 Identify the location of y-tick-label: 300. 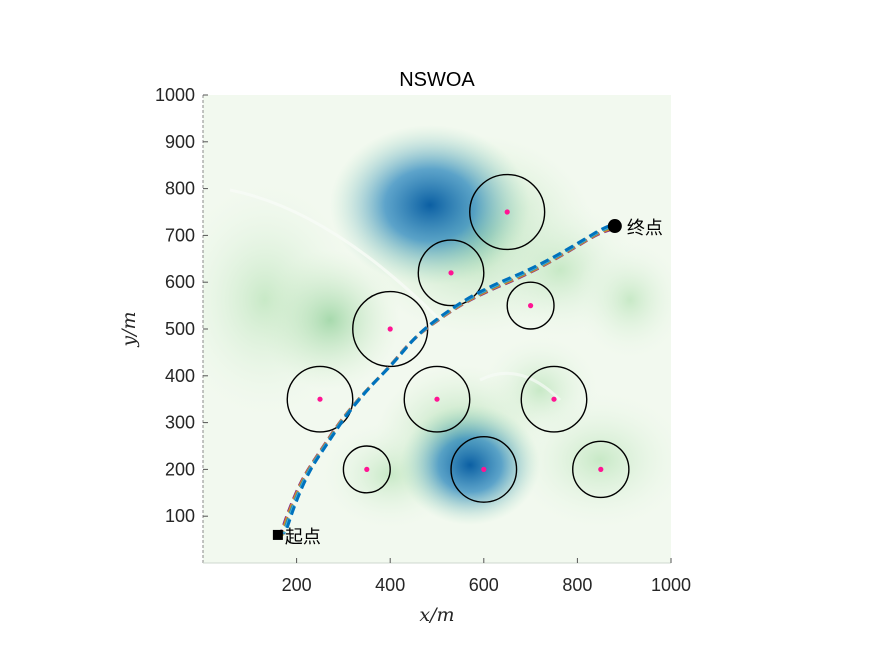
(180, 423).